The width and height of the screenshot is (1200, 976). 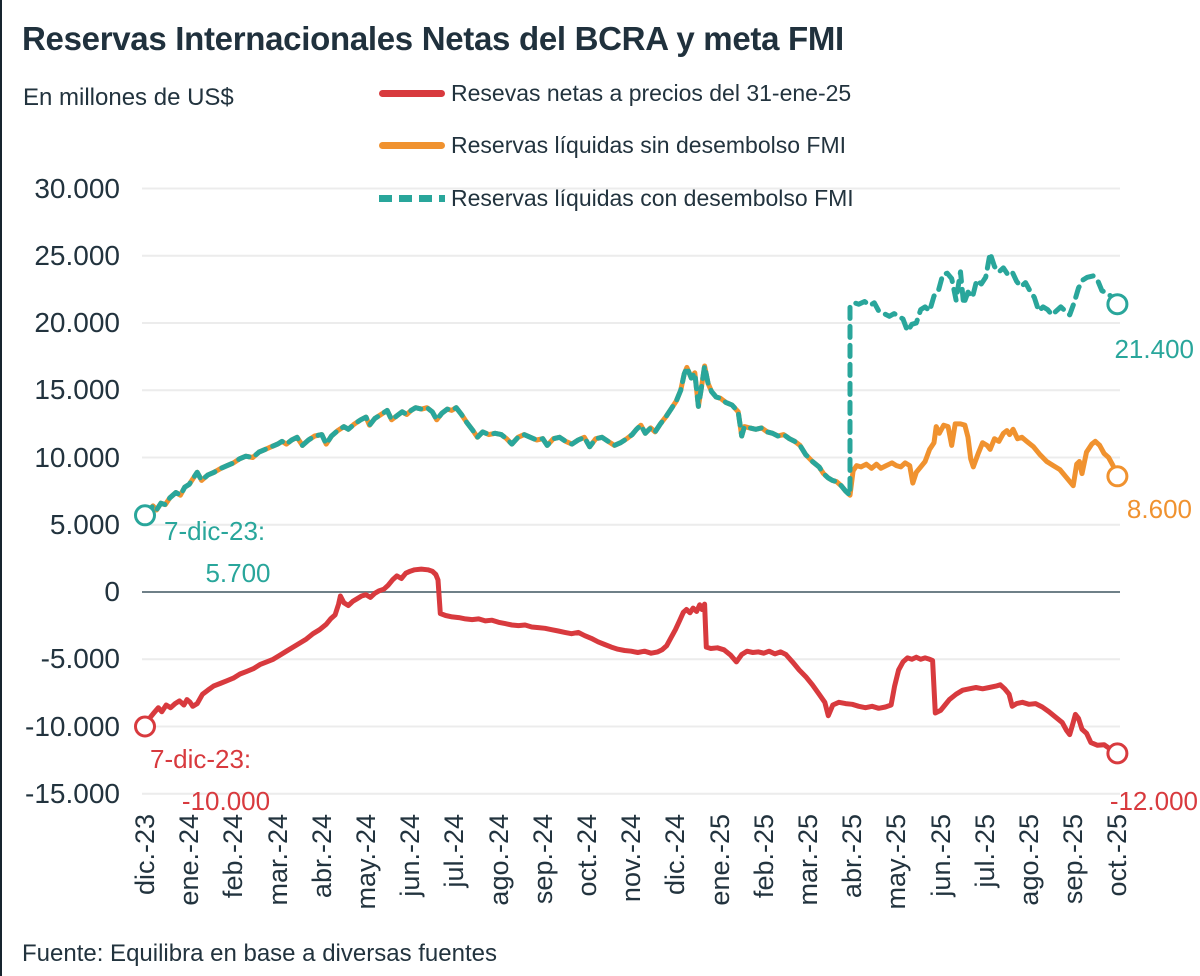 I want to click on annotation-orange-end-value: 8.600, so click(x=1159, y=509).